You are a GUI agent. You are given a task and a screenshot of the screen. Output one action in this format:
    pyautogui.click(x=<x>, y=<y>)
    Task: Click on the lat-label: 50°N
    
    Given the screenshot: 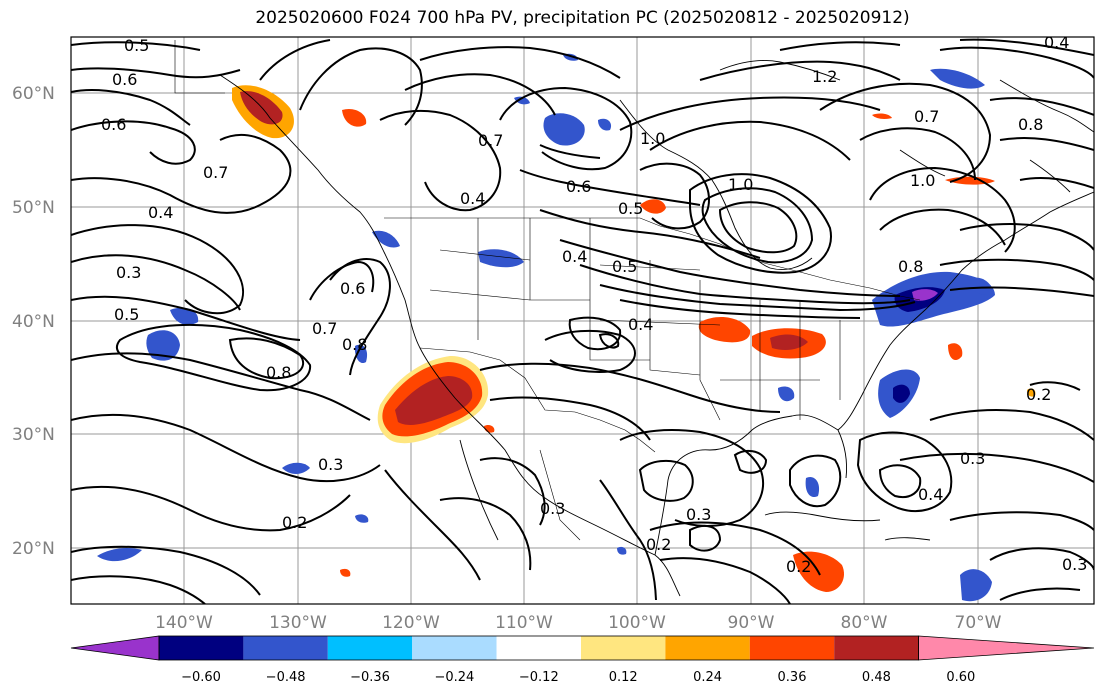 What is the action you would take?
    pyautogui.click(x=33, y=208)
    